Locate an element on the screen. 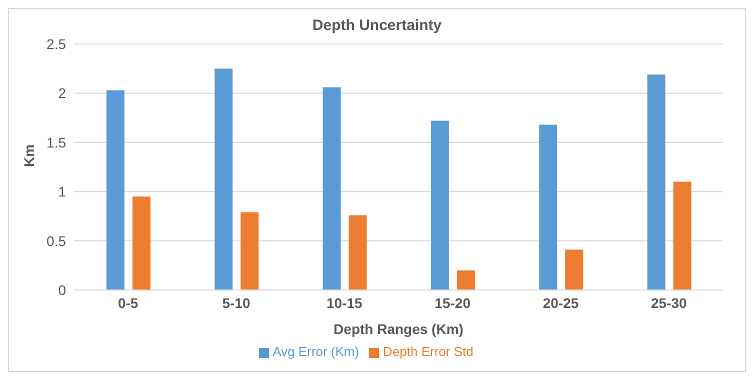  y-axis-title: Km is located at coordinates (28, 155).